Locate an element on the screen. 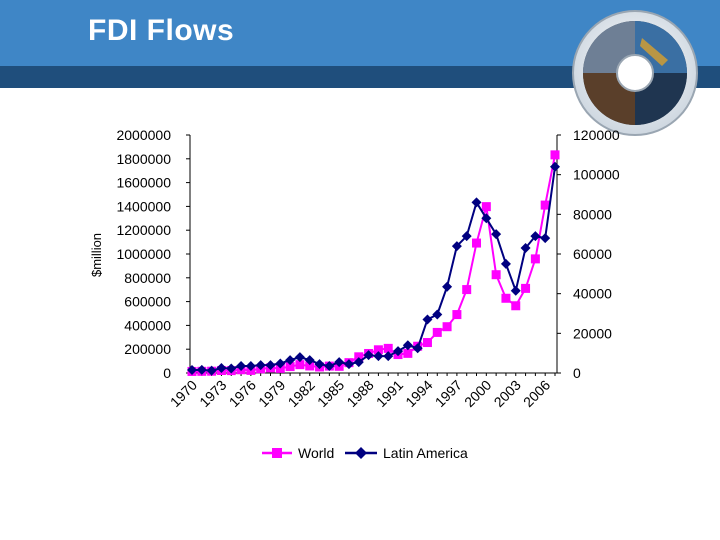 This screenshot has width=720, height=540. y-axis-right-ticks: 120000 100000 80000 60000 40000 20000 0 is located at coordinates (588, 254).